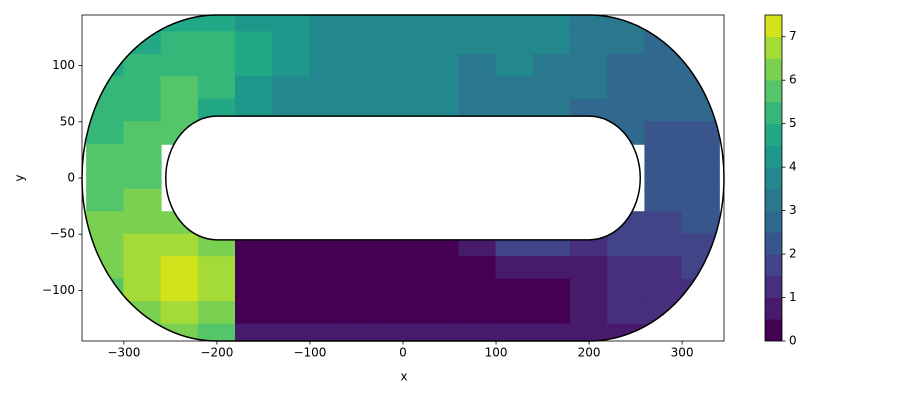  Describe the element at coordinates (793, 210) in the screenshot. I see `colorbar-tick-label: 3` at that location.